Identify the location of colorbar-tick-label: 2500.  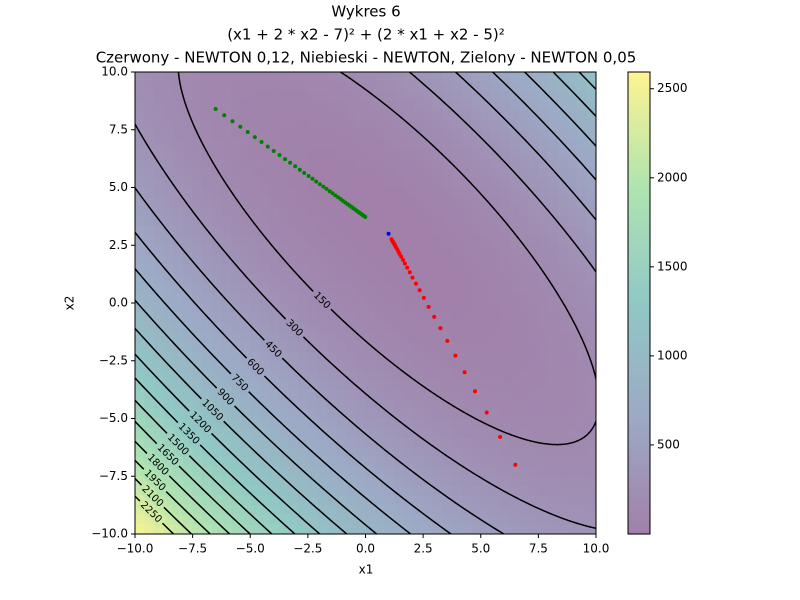
(672, 88).